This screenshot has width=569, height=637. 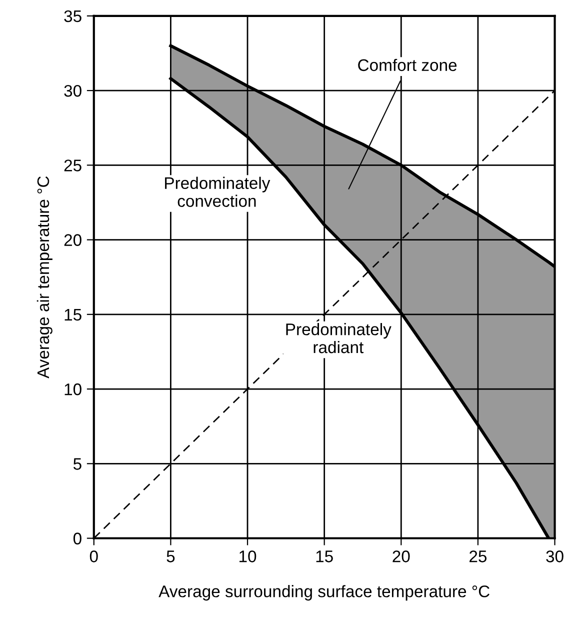 What do you see at coordinates (73, 389) in the screenshot?
I see `y-tick-label: 10` at bounding box center [73, 389].